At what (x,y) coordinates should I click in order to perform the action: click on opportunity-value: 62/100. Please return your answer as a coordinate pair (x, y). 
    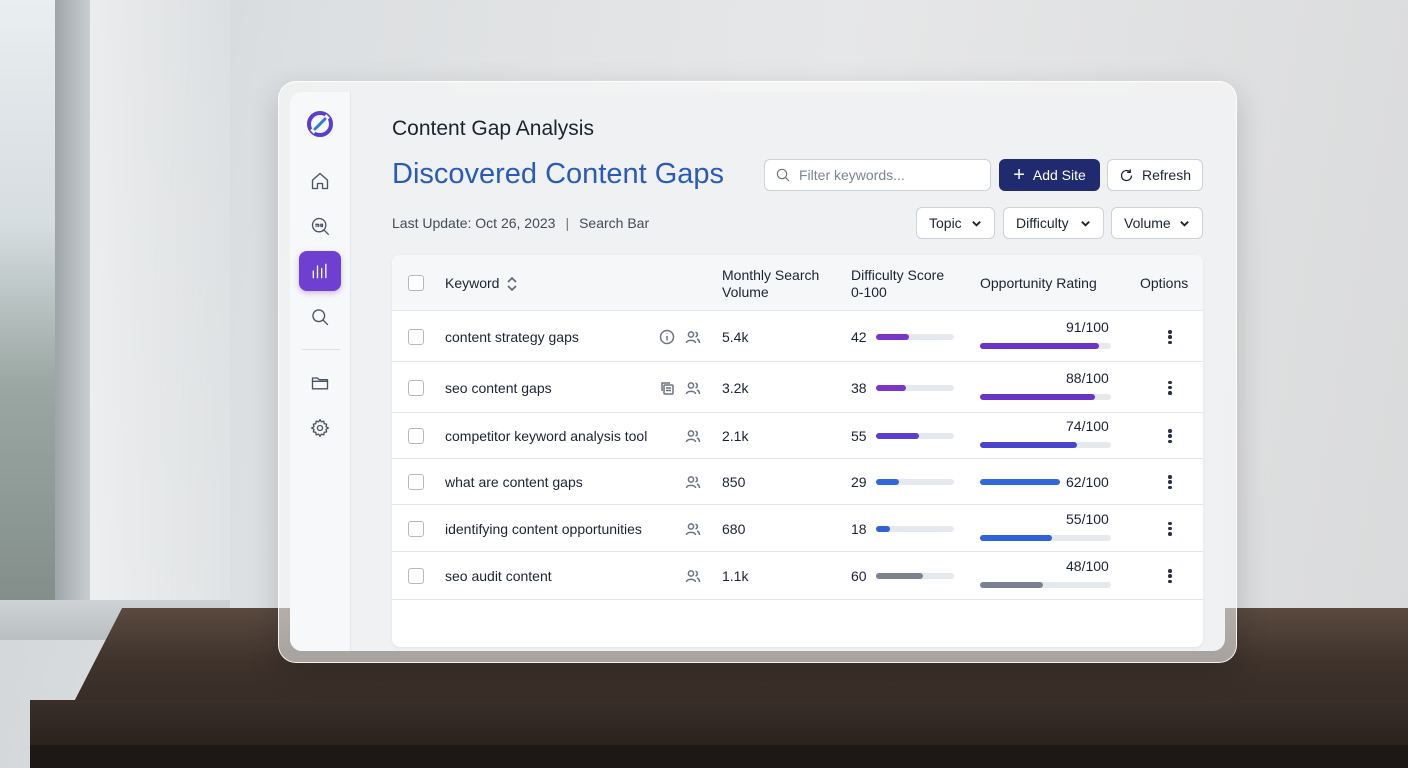
    Looking at the image, I should click on (1087, 482).